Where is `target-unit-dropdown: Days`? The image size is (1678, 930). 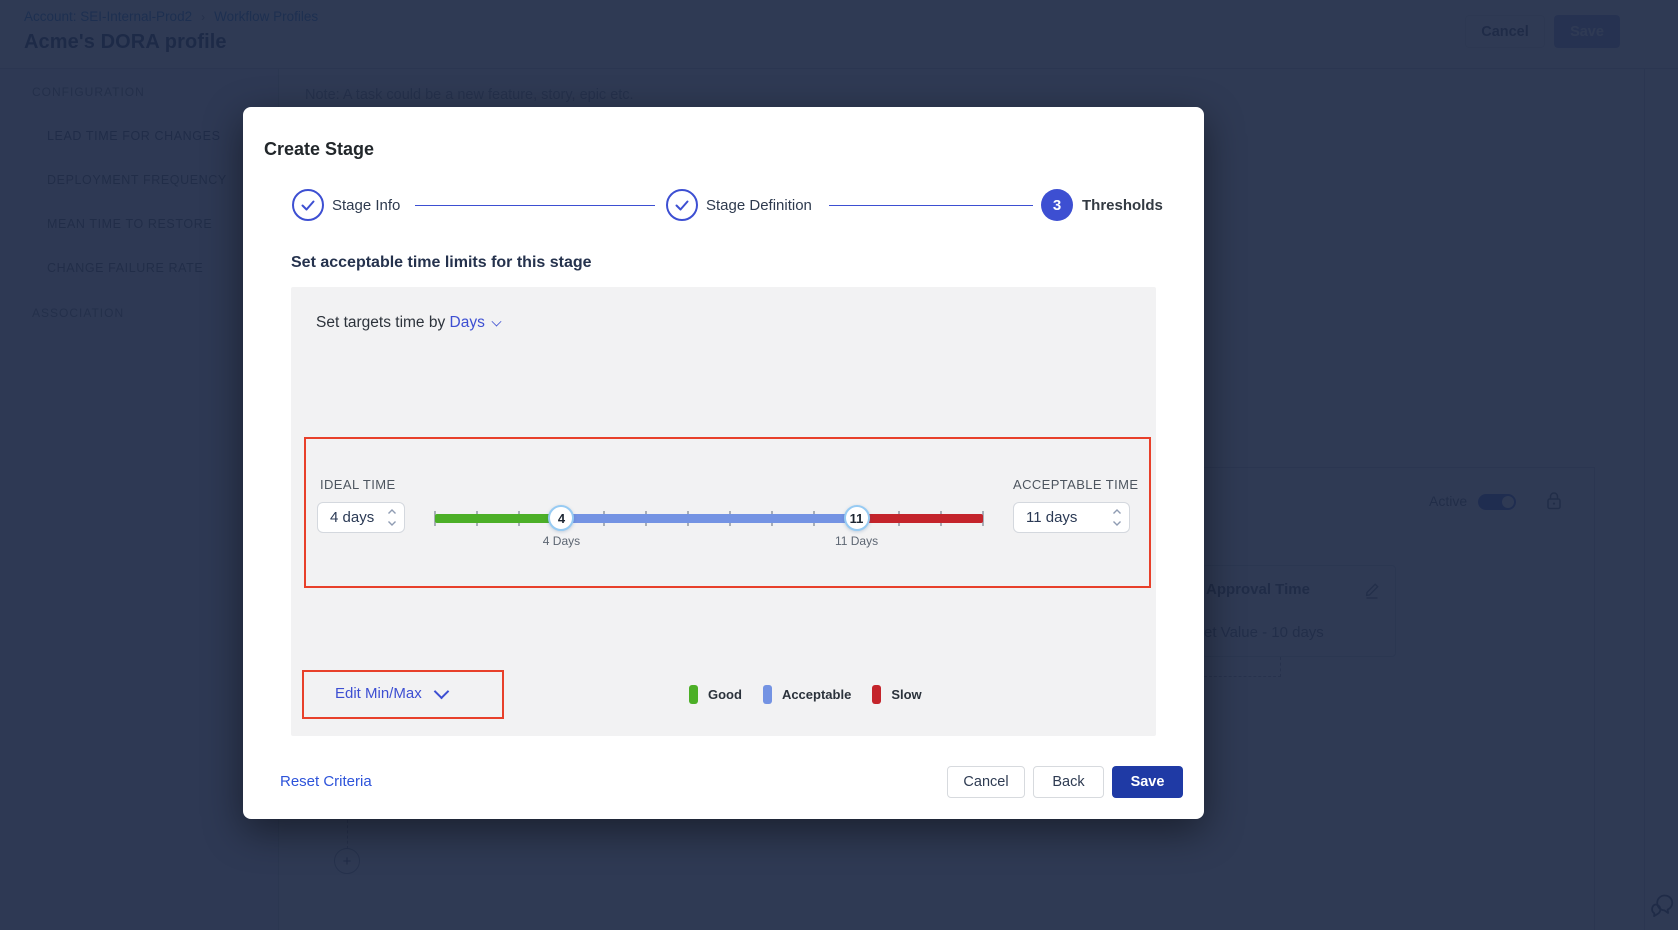
target-unit-dropdown: Days is located at coordinates (475, 322).